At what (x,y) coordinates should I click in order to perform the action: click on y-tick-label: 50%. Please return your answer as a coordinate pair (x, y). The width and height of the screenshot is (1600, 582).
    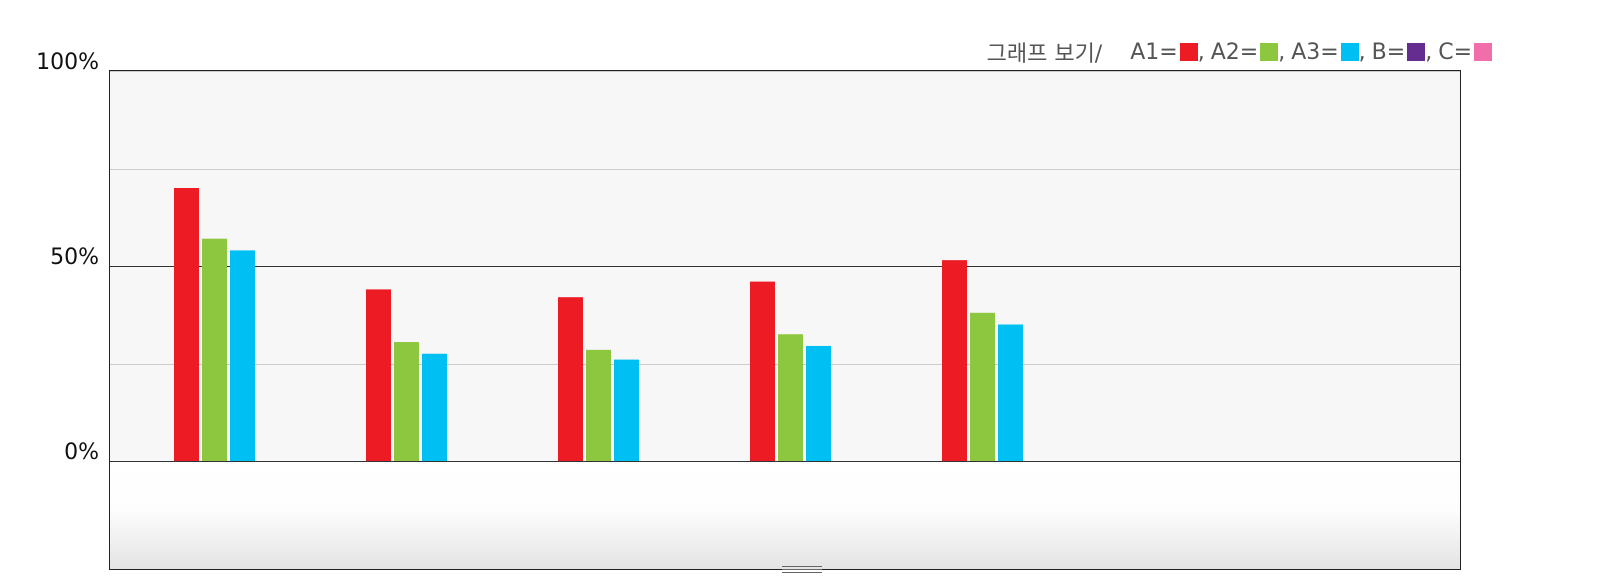
    Looking at the image, I should click on (74, 257).